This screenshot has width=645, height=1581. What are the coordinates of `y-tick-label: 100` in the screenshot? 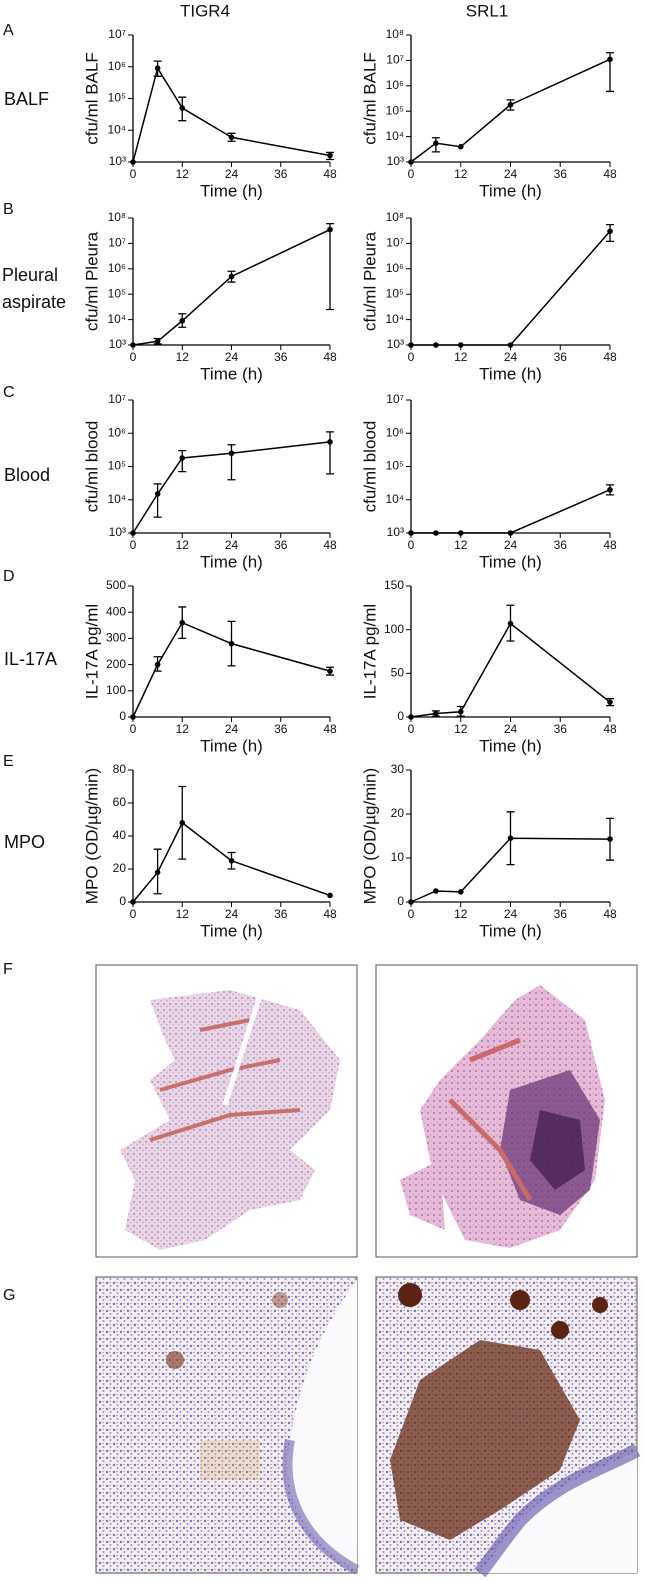 It's located at (116, 690).